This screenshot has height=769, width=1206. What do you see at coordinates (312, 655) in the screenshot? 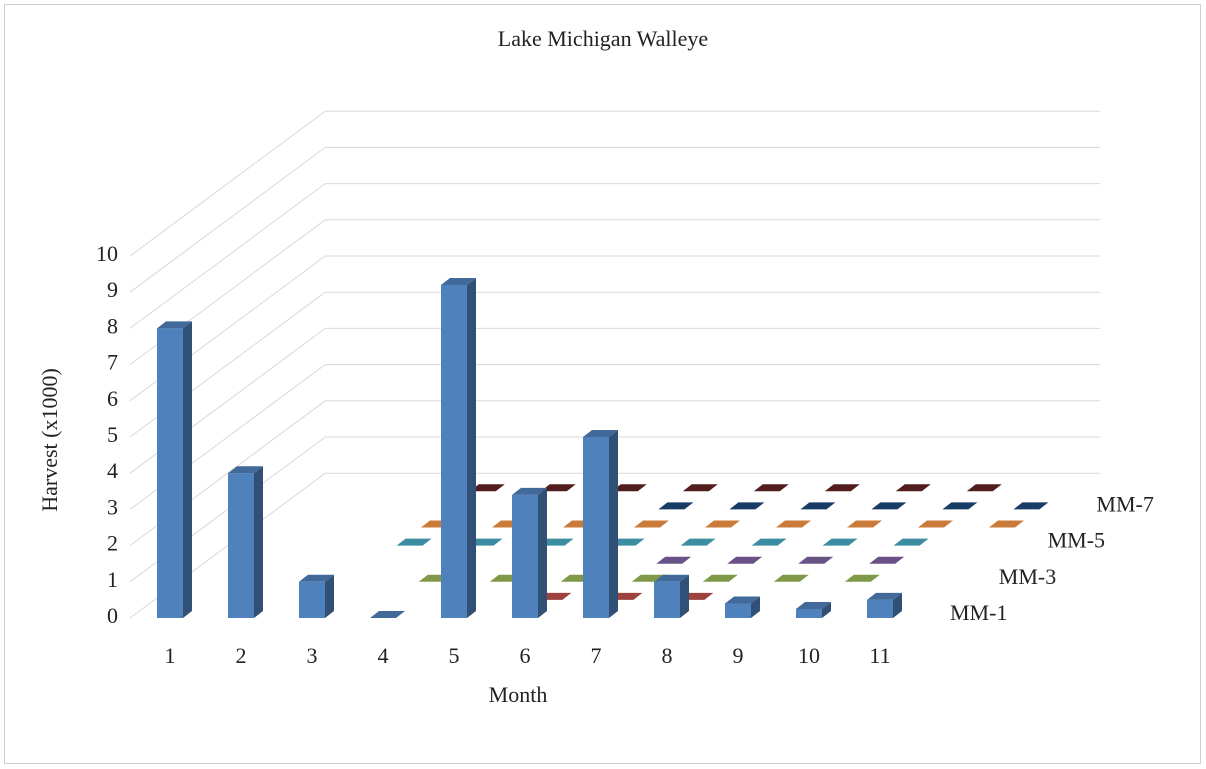
I see `x-tick-label: 3` at bounding box center [312, 655].